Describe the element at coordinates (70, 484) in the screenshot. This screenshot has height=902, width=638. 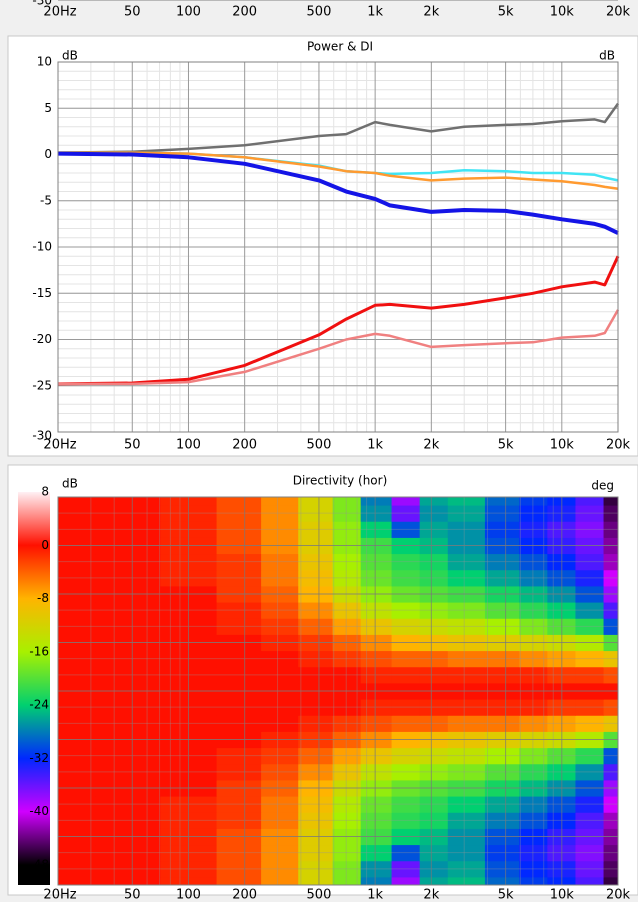
I see `z-axis-label: dB` at that location.